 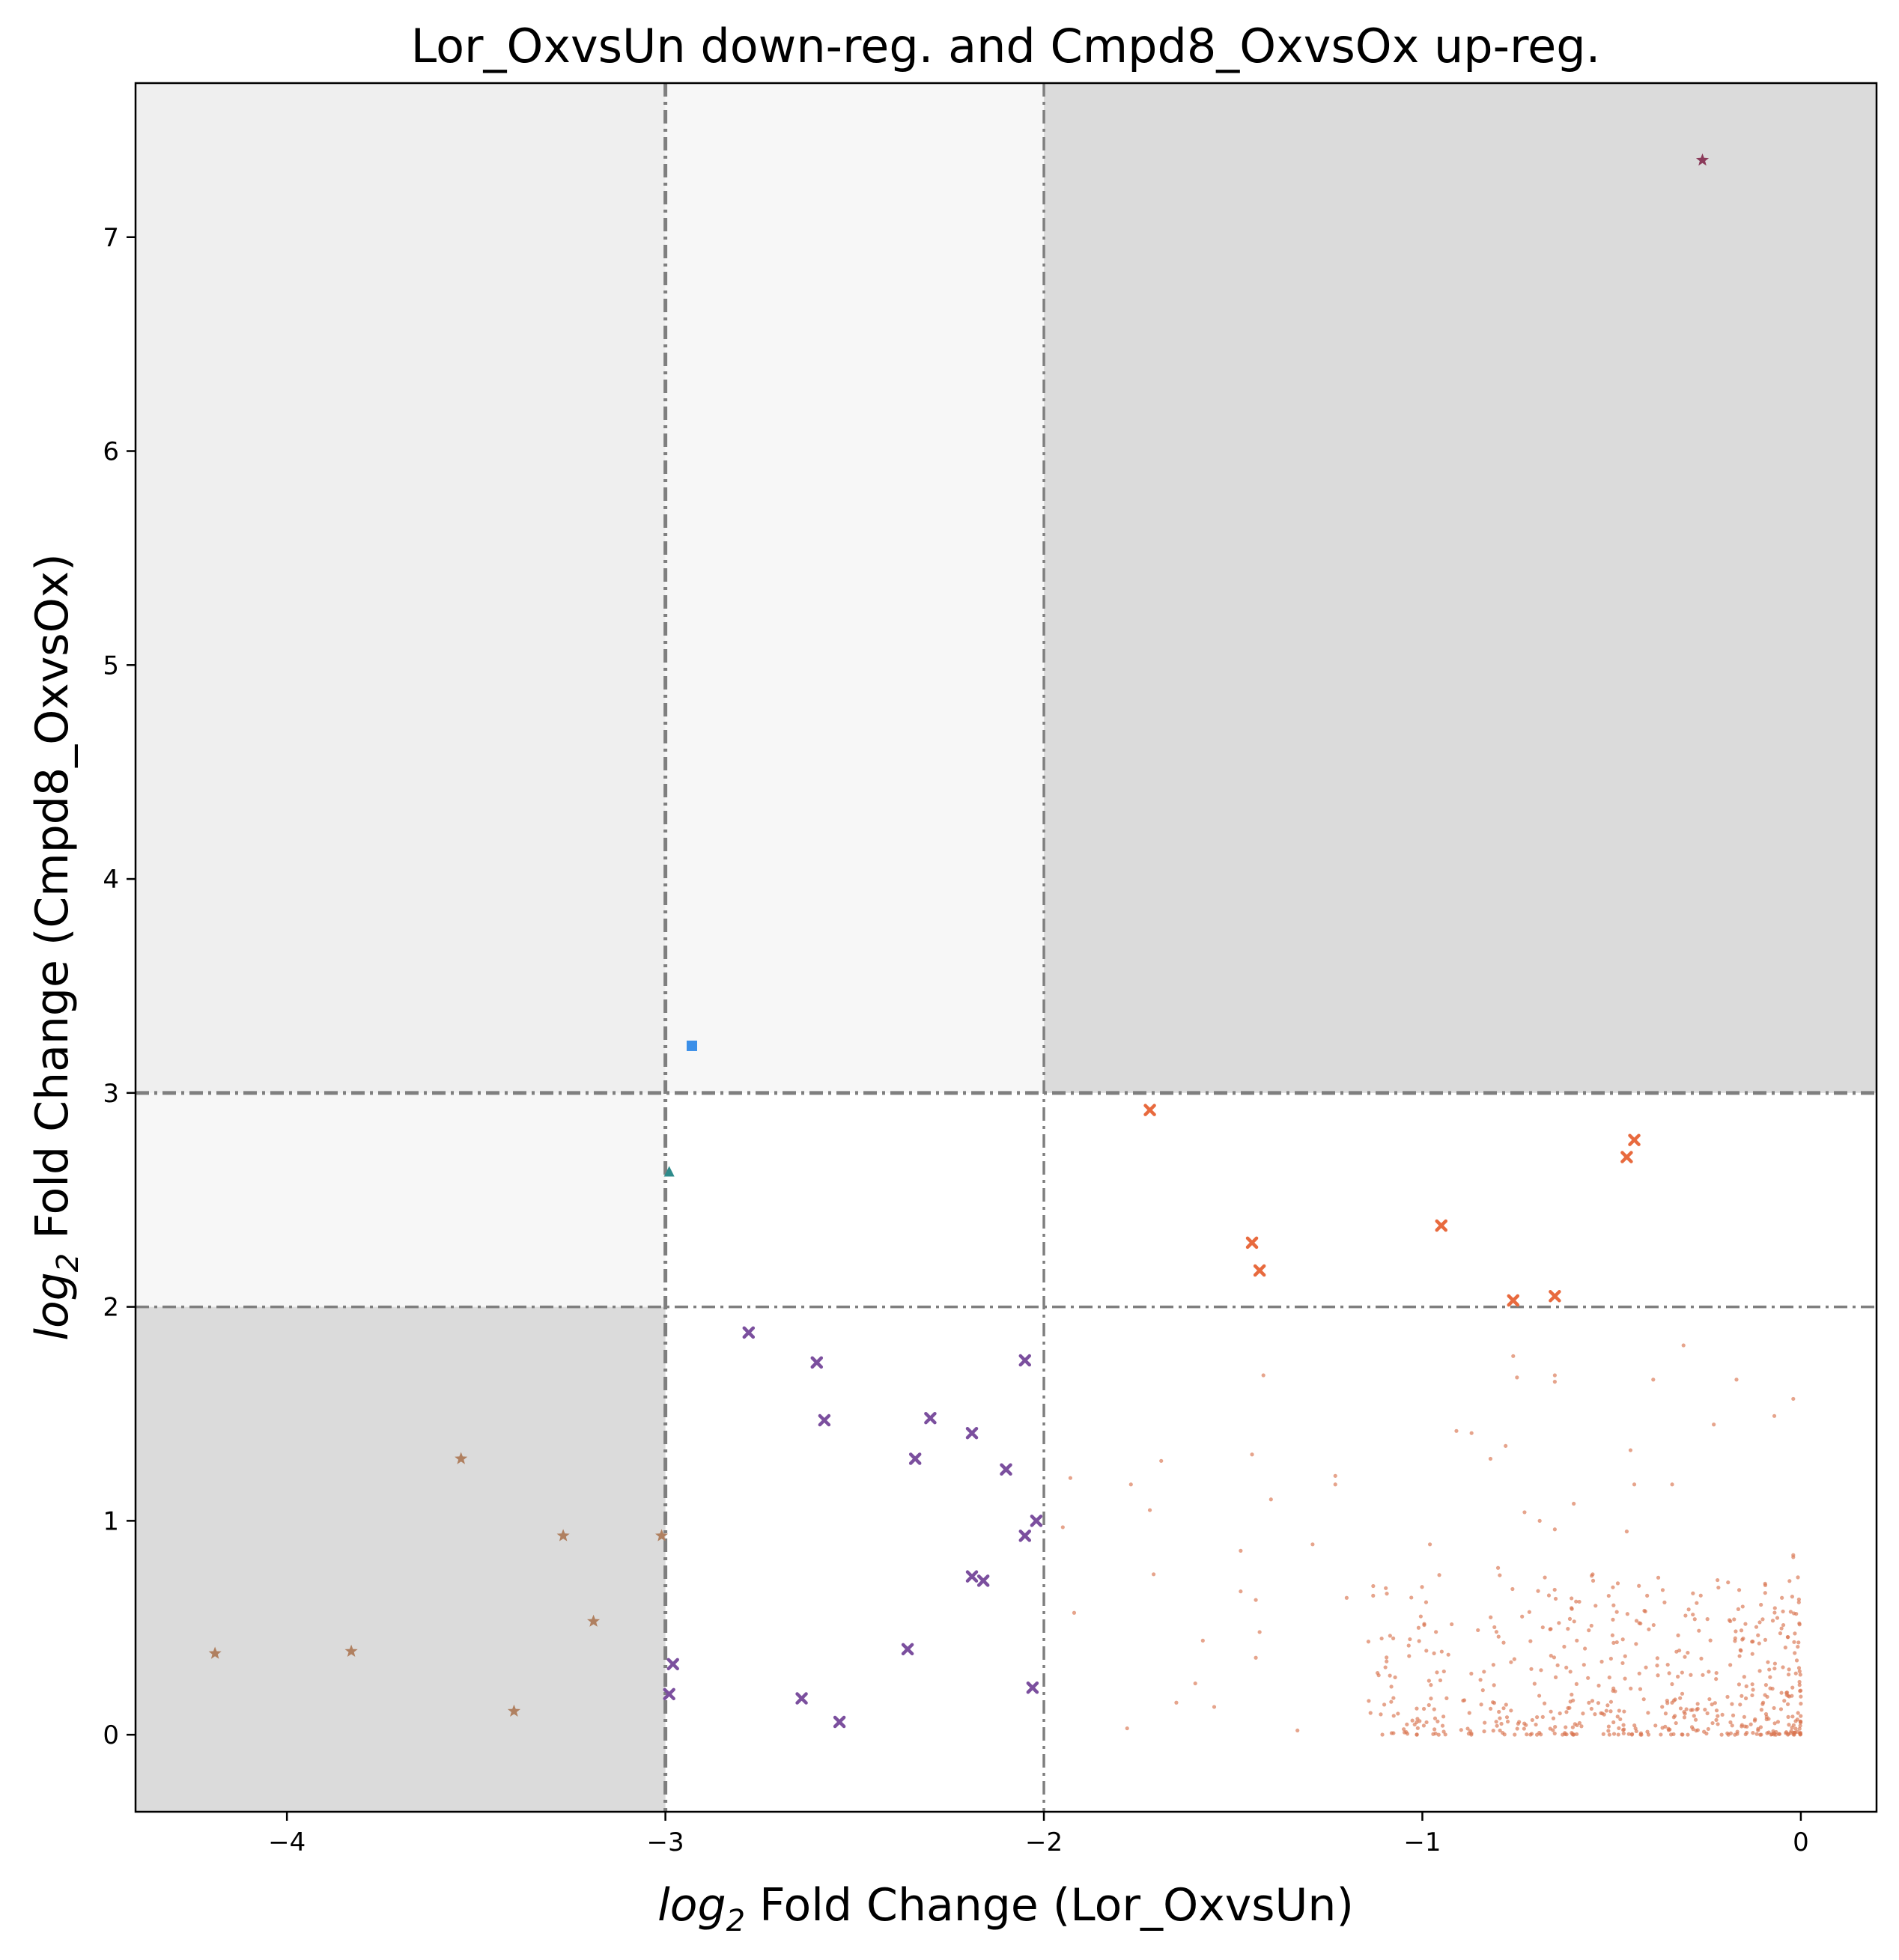 What do you see at coordinates (111, 1735) in the screenshot?
I see `y-tick-label: 0` at bounding box center [111, 1735].